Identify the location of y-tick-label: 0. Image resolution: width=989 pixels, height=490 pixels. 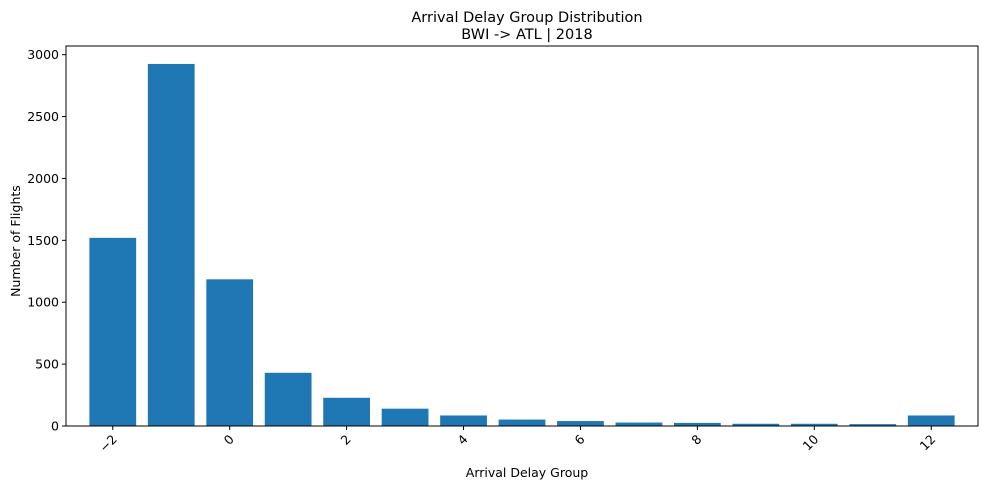
(55, 426).